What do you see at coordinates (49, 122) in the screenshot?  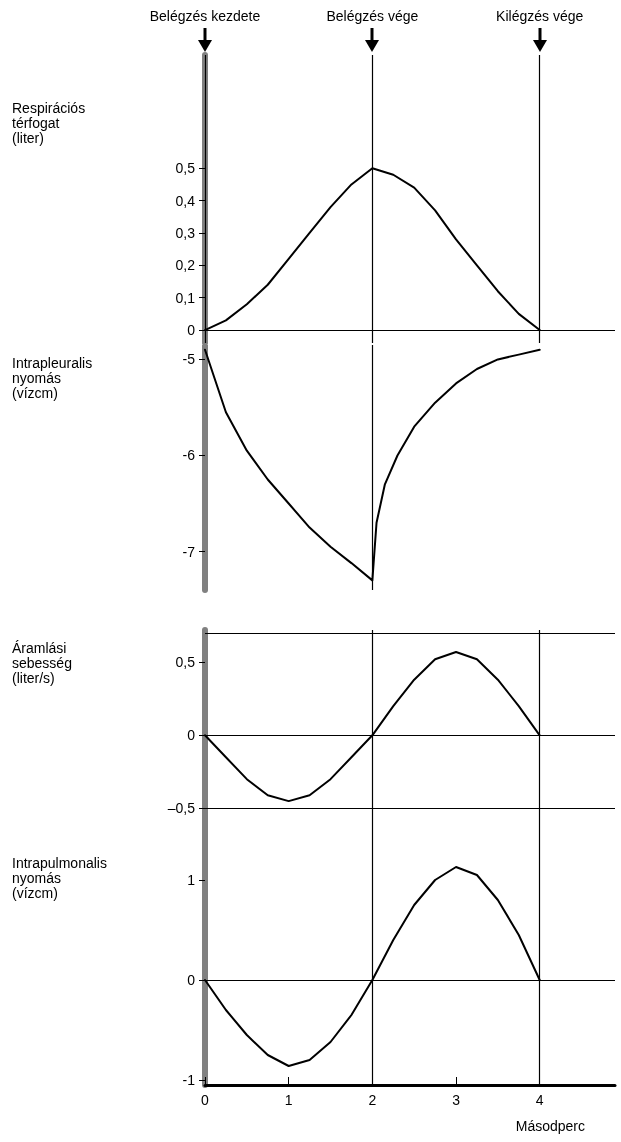 I see `y-axis-title: Respirációs térfogat (liter)` at bounding box center [49, 122].